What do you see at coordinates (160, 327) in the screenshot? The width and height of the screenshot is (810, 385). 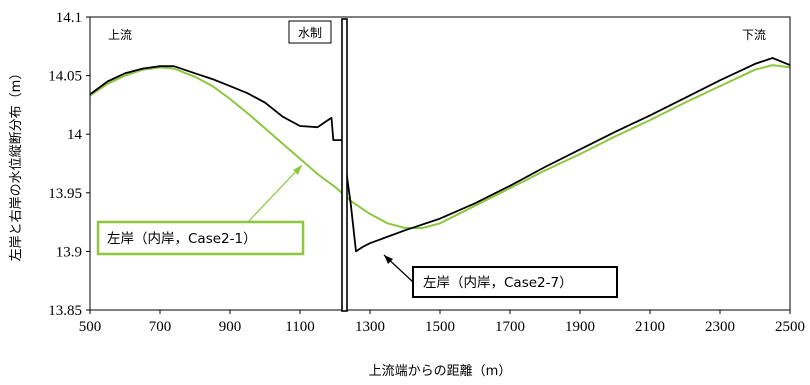 I see `x-tick-label: 700` at bounding box center [160, 327].